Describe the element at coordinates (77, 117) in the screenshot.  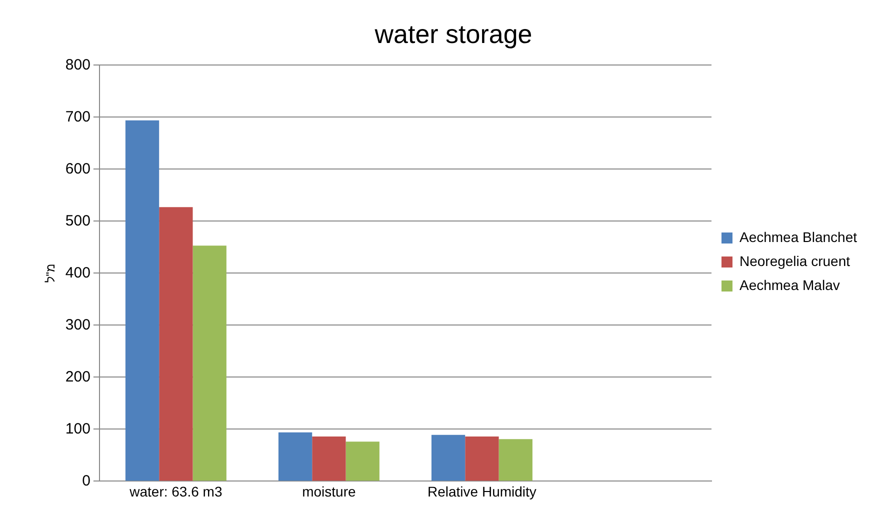
I see `y-tick-label: 700` at that location.